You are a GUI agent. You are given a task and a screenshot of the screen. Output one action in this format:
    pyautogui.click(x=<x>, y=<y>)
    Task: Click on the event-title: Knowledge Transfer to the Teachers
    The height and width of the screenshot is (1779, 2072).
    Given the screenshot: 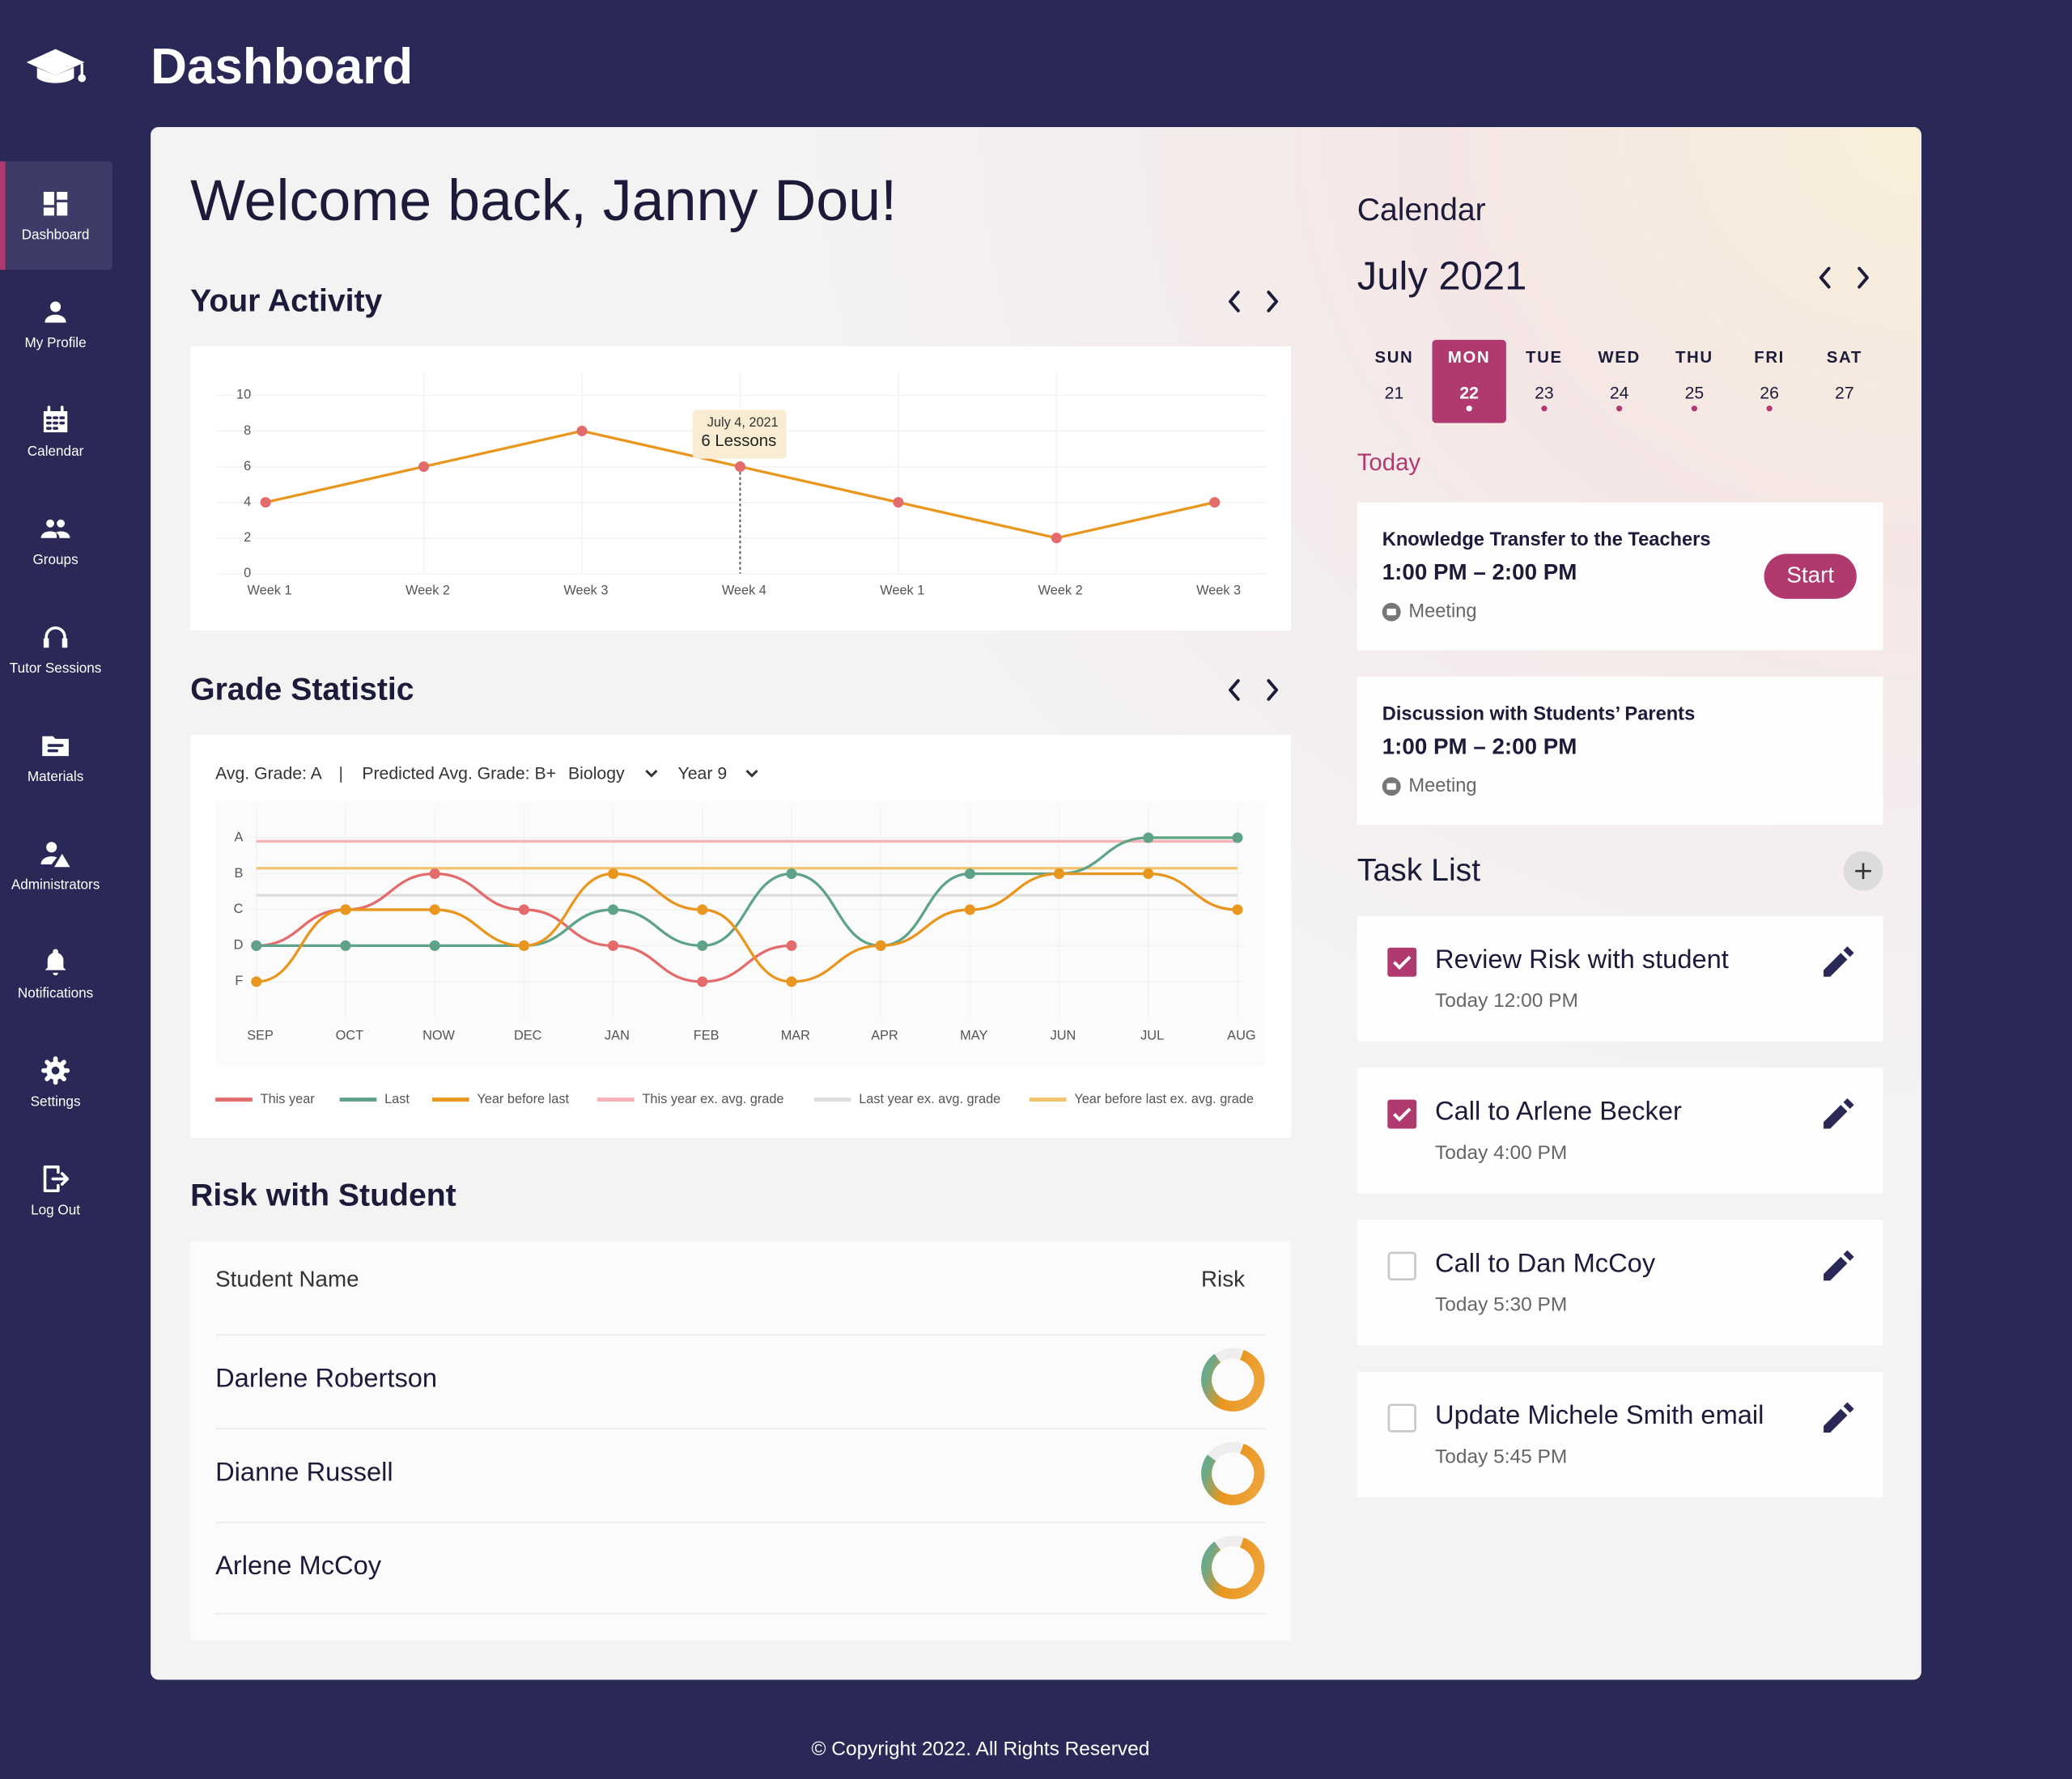 What is the action you would take?
    pyautogui.click(x=1546, y=539)
    